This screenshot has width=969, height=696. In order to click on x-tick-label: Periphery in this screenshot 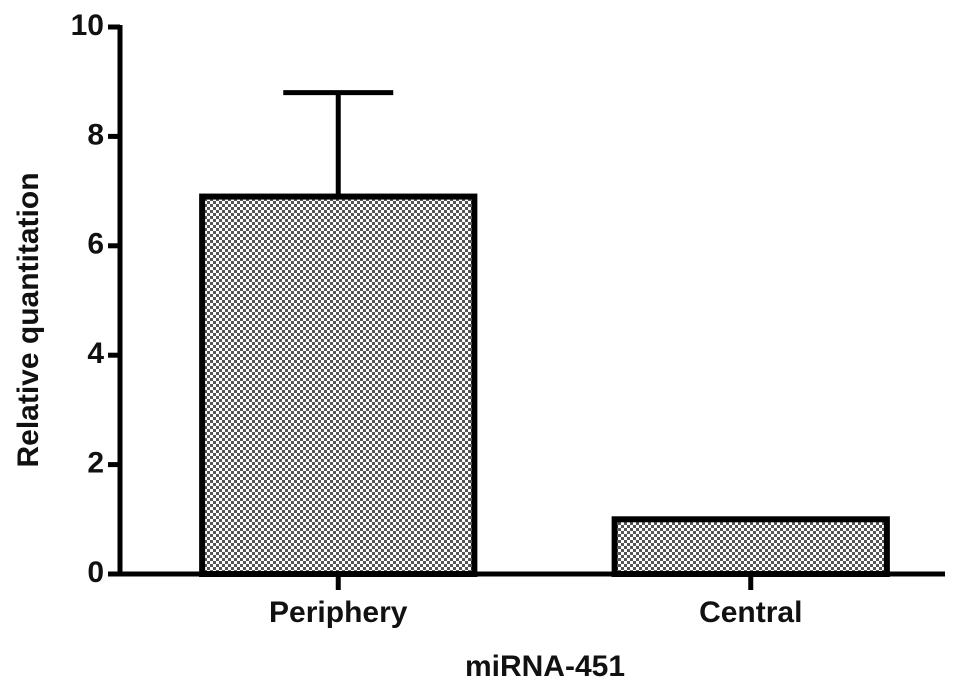, I will do `click(338, 612)`.